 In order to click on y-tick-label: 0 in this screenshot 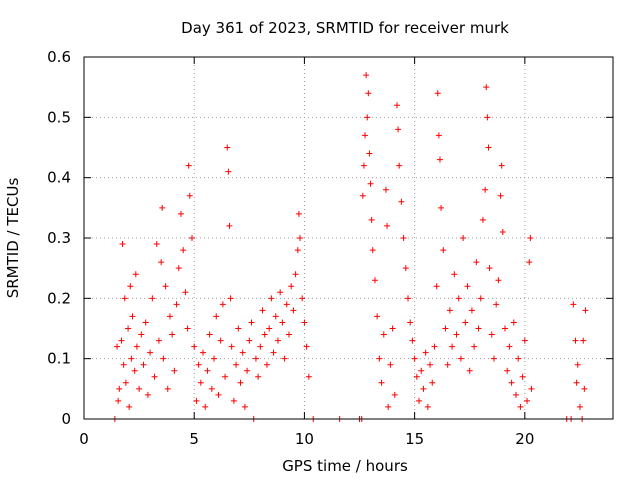, I will do `click(66, 419)`.